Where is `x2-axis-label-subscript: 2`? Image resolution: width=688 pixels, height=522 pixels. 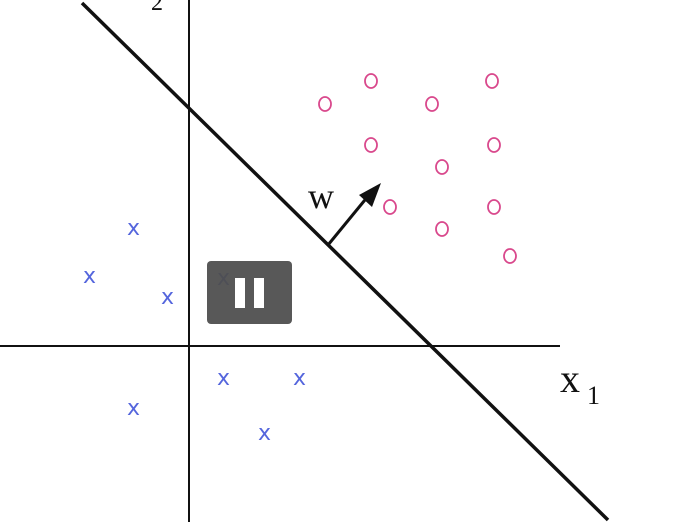
x2-axis-label-subscript: 2 is located at coordinates (157, 8).